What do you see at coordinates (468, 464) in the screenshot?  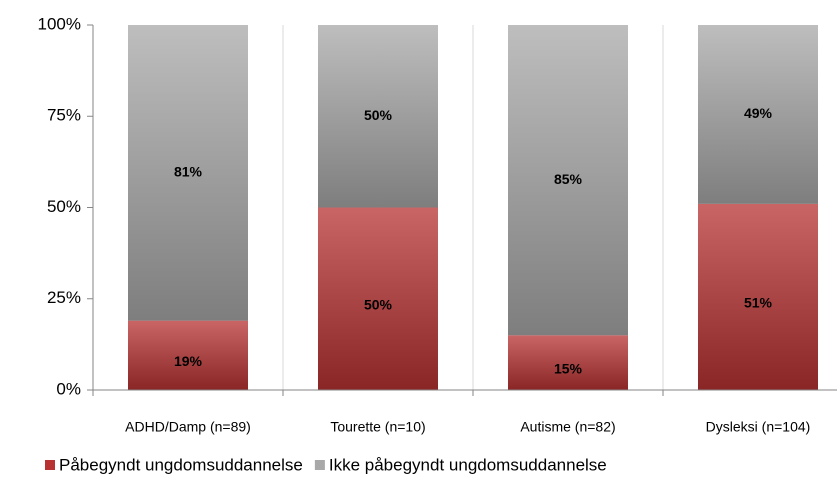 I see `legend-label: Ikke påbegyndt ungdomsuddannelse` at bounding box center [468, 464].